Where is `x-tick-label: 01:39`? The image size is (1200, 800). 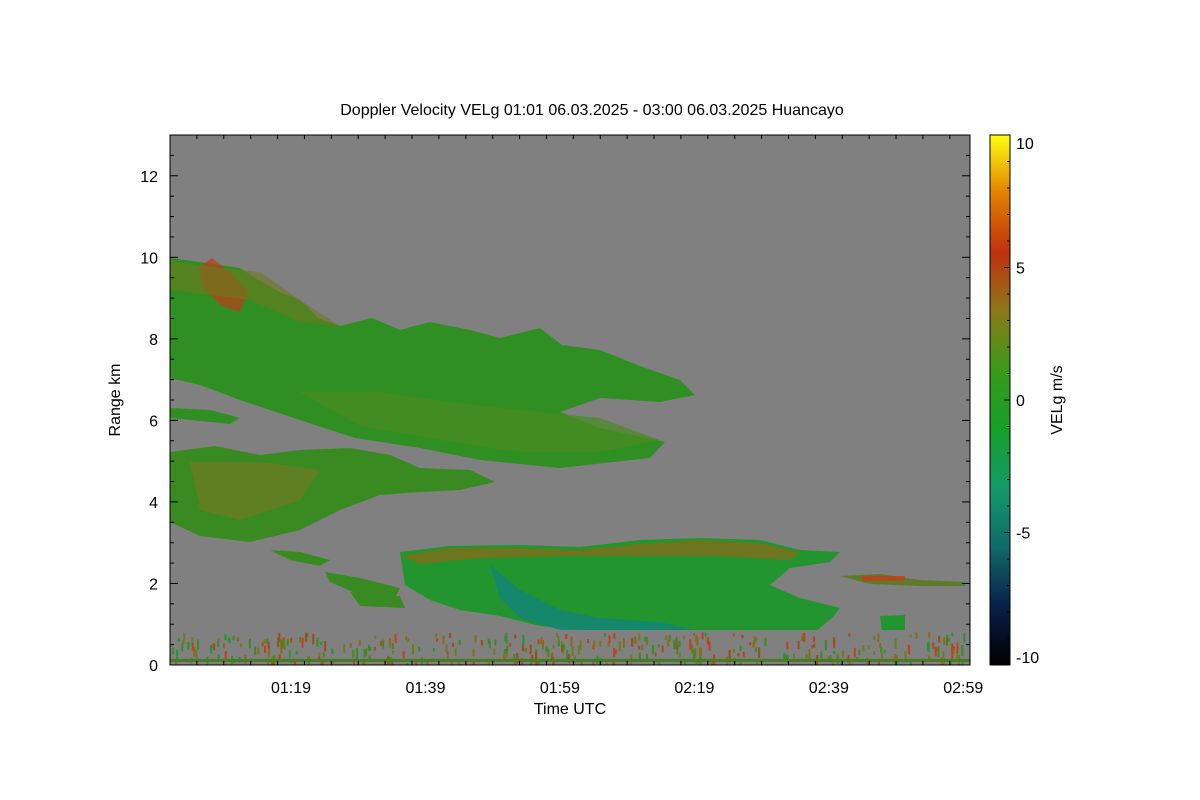 x-tick-label: 01:39 is located at coordinates (425, 688).